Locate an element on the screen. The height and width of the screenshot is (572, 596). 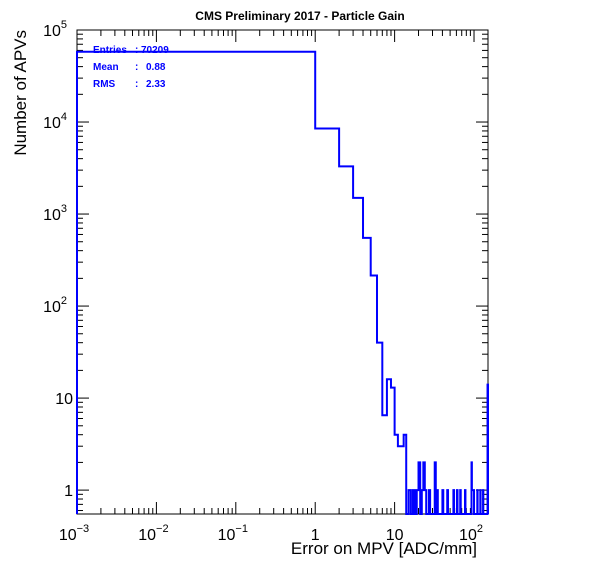
stats-entries-label: Entries is located at coordinates (110, 50).